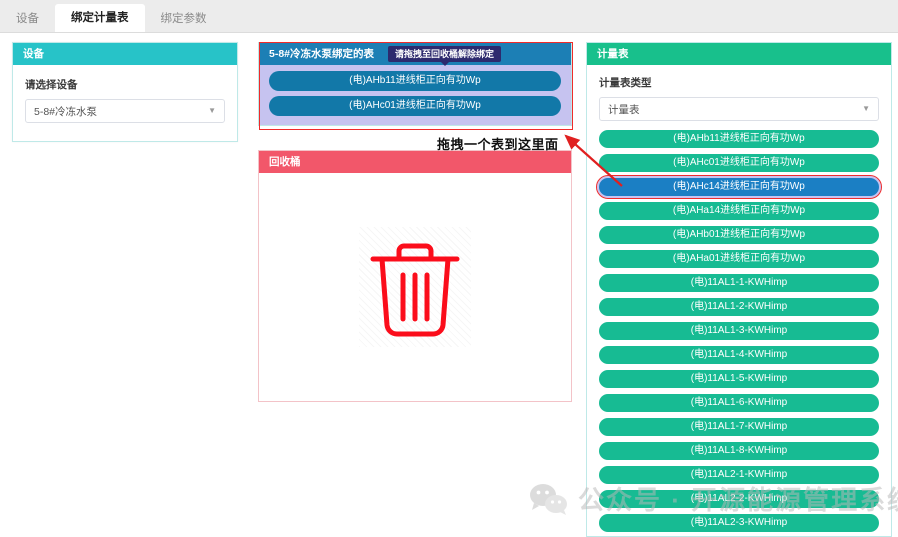  I want to click on bound-meters-header: 5-8#冷冻水泵绑定的表 请拖拽至回收桶解除绑定, so click(415, 54).